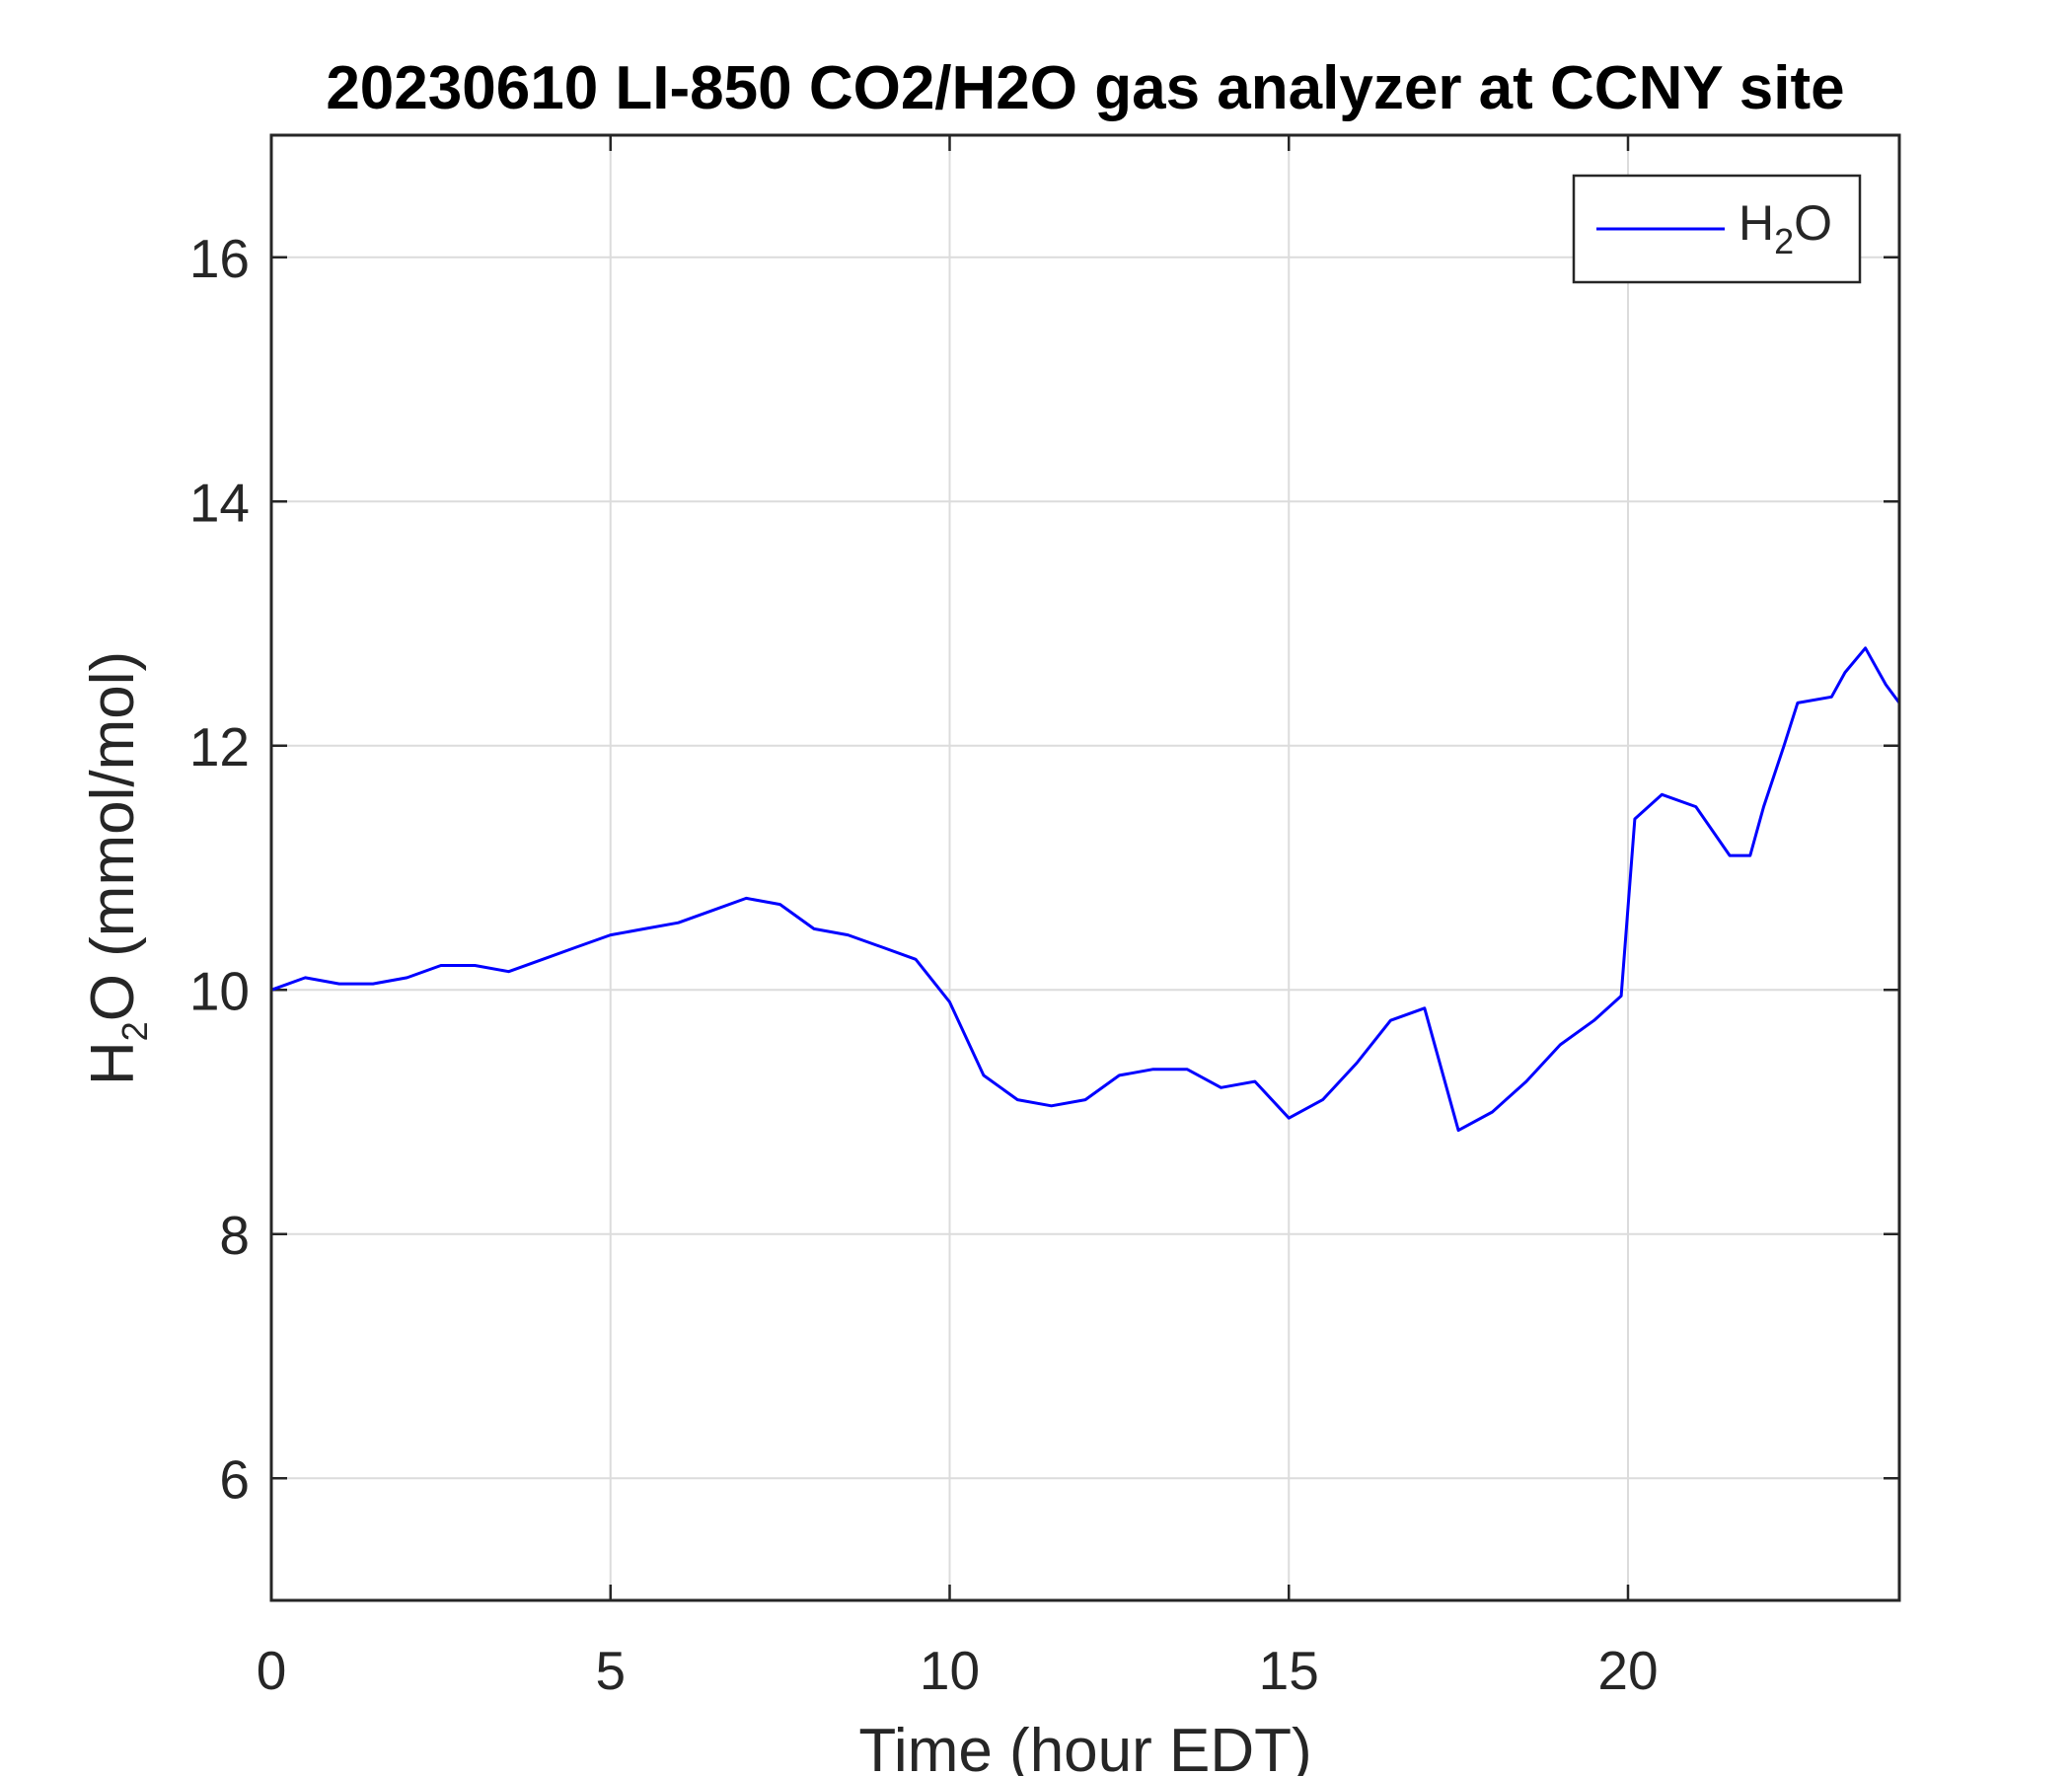 This screenshot has height=1776, width=2072. What do you see at coordinates (950, 1670) in the screenshot?
I see `x-tick-label: 10` at bounding box center [950, 1670].